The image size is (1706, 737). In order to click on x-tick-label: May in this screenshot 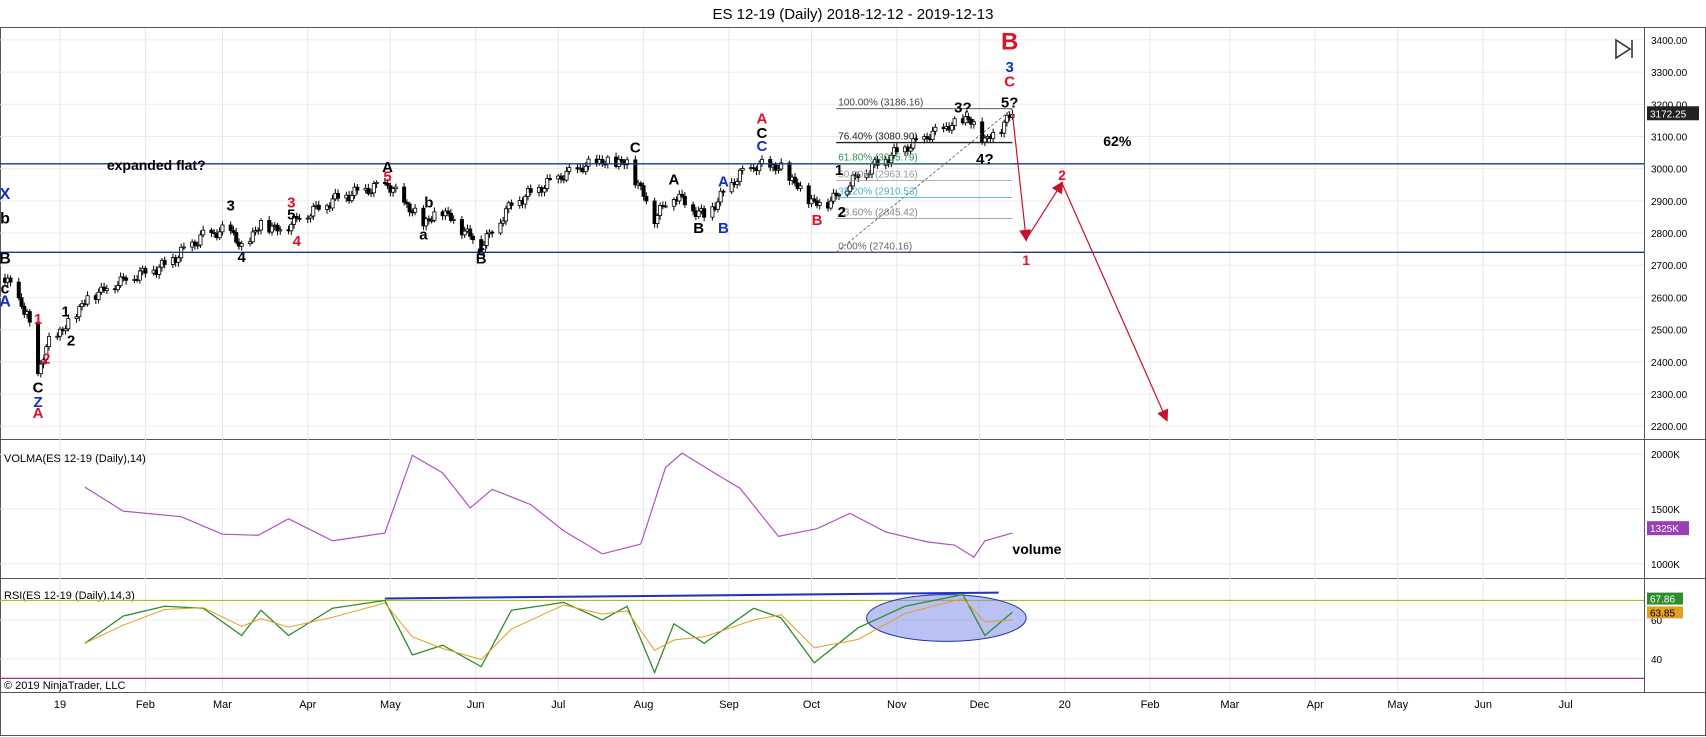, I will do `click(1397, 705)`.